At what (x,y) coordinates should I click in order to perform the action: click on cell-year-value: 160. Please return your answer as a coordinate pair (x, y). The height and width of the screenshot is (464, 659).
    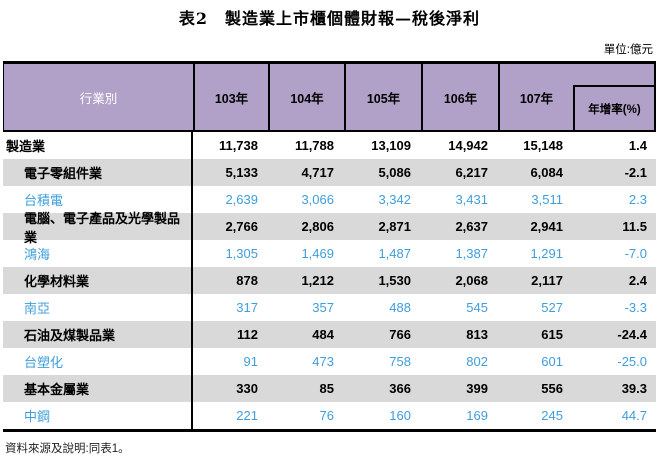
    Looking at the image, I should click on (400, 415).